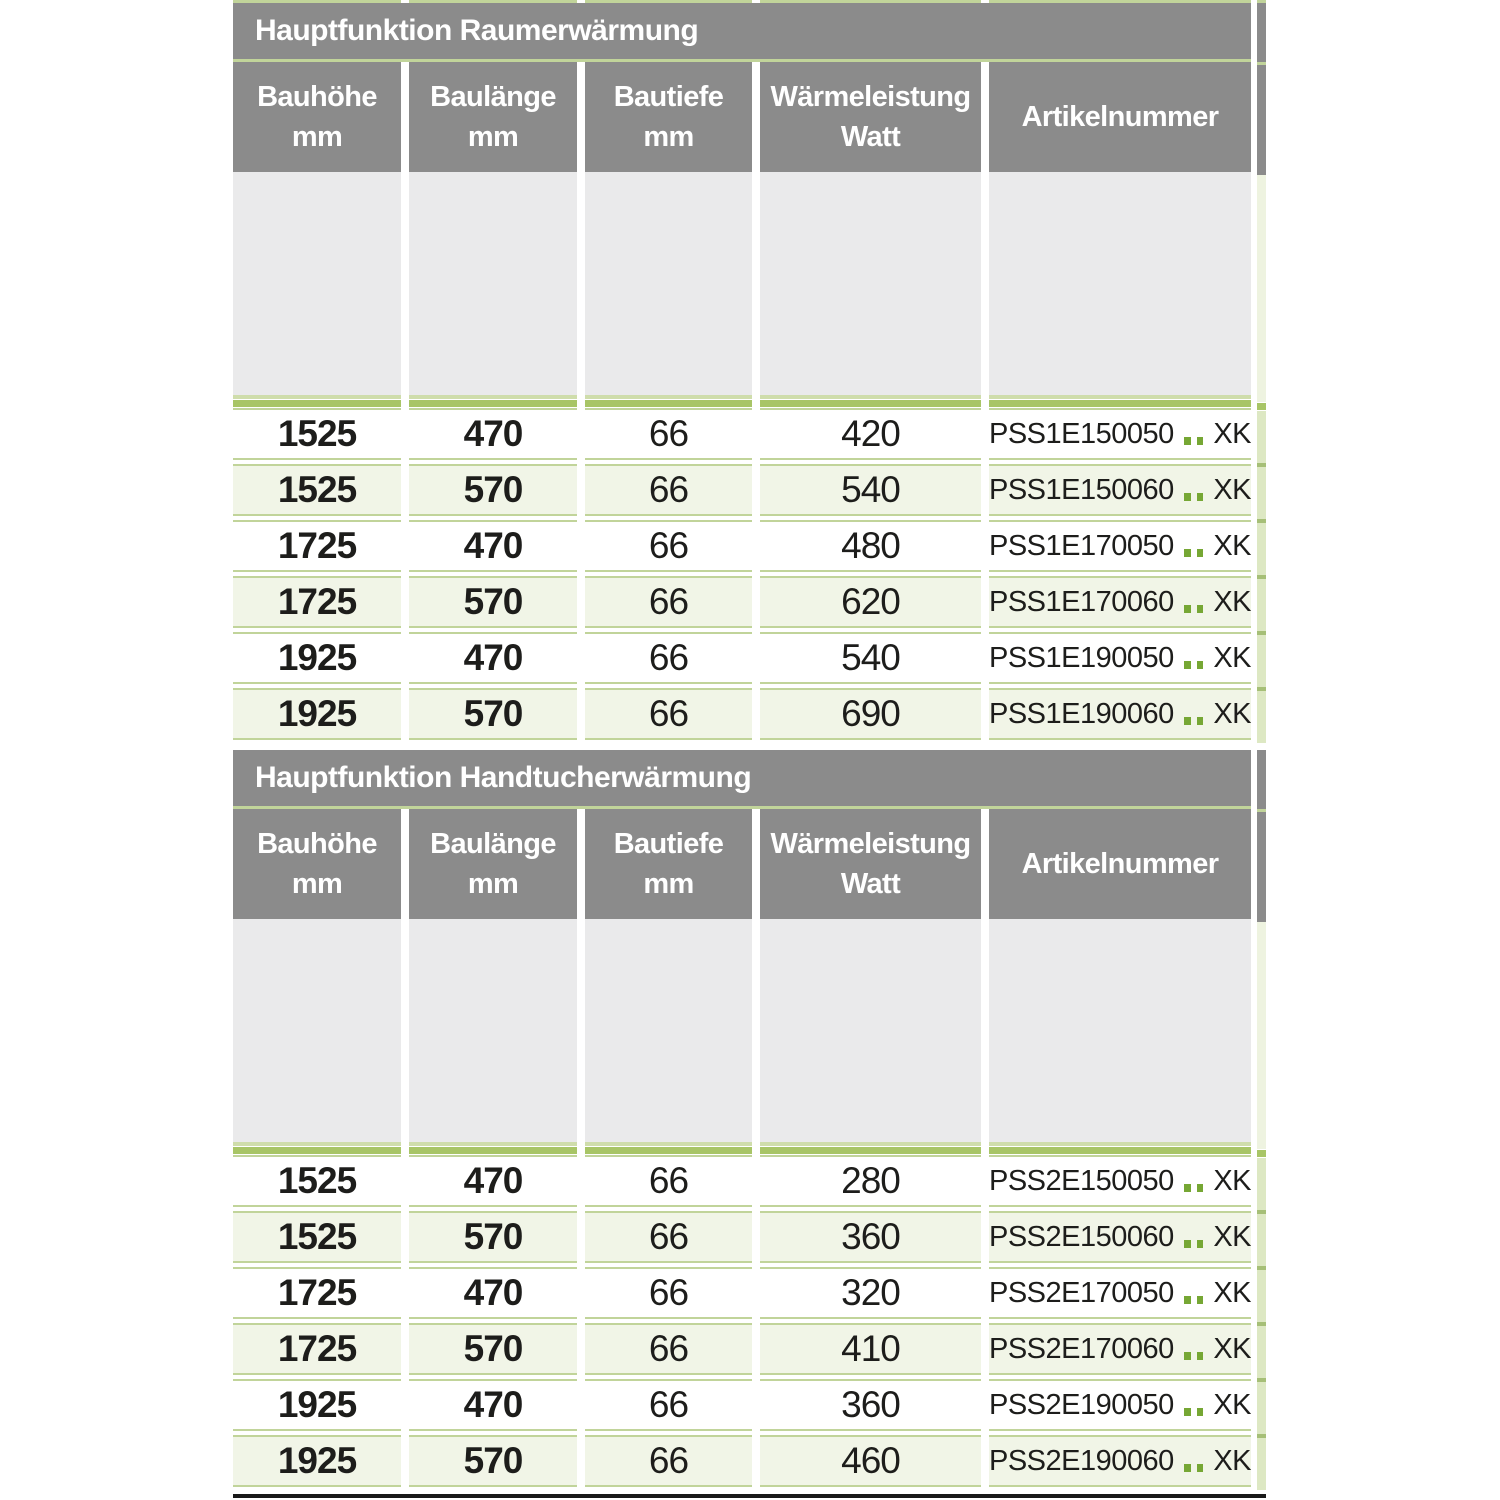  Describe the element at coordinates (742, 1181) in the screenshot. I see `table-row: 1525 470 66 280 PSS2E150050 XK` at that location.